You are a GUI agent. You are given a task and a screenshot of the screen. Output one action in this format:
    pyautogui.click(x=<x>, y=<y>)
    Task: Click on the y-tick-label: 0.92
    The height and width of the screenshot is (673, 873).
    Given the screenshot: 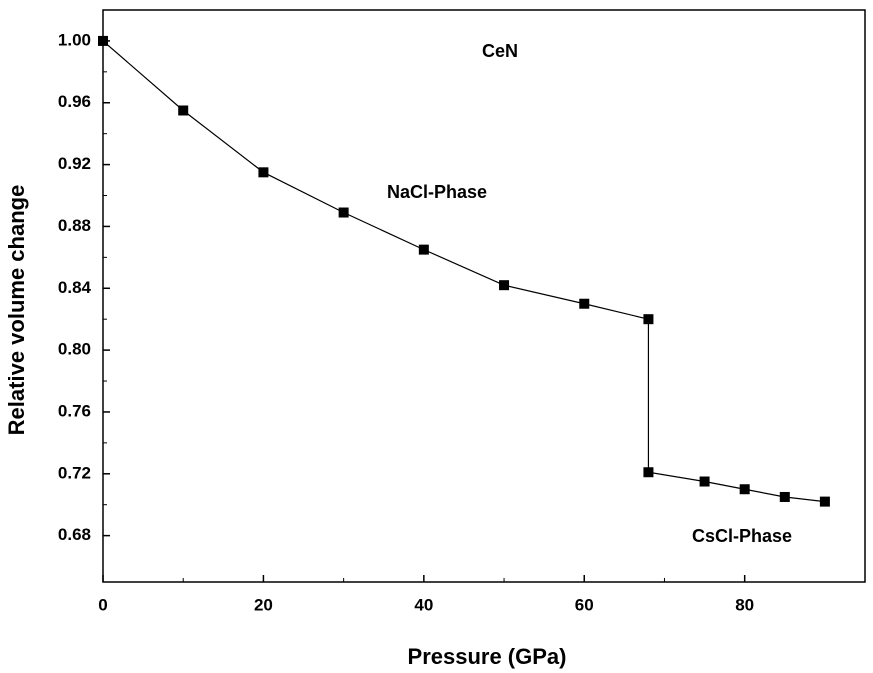 What is the action you would take?
    pyautogui.click(x=74, y=163)
    